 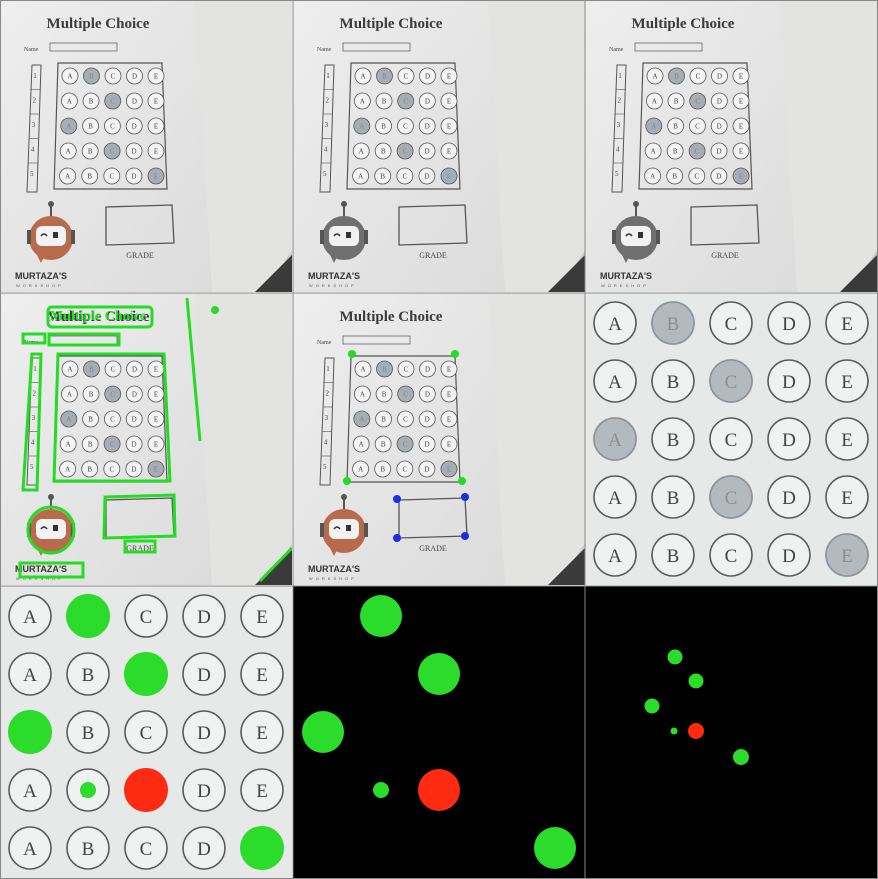 What do you see at coordinates (566, 273) in the screenshot?
I see `table-corner` at bounding box center [566, 273].